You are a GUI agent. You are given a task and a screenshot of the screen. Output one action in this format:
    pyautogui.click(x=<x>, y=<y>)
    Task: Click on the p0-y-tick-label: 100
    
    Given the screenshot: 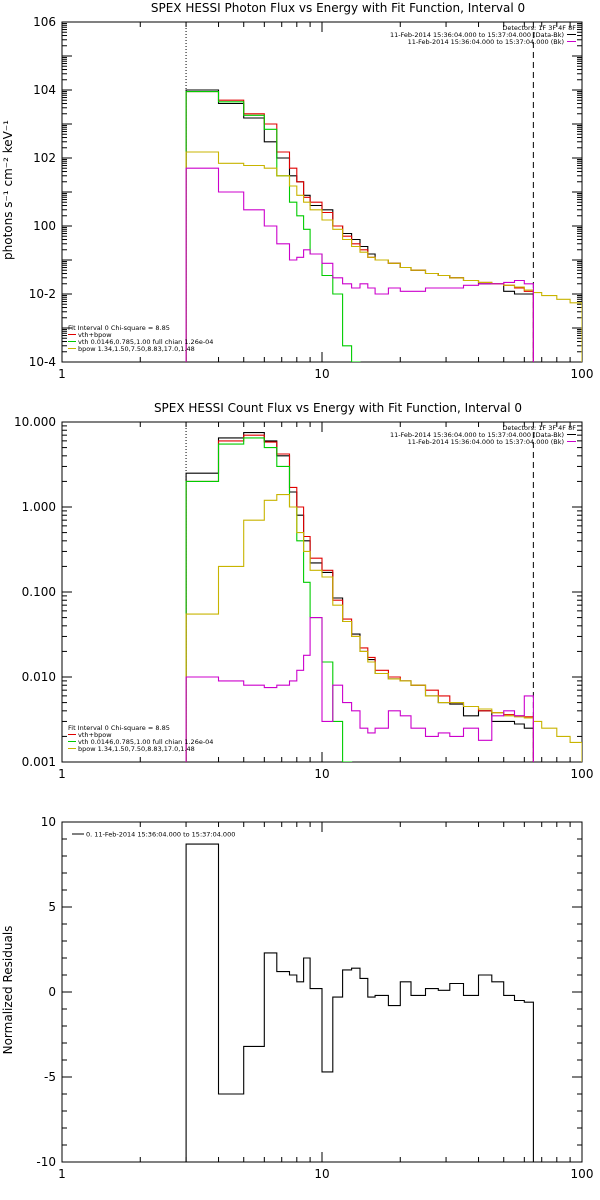 What is the action you would take?
    pyautogui.click(x=44, y=226)
    